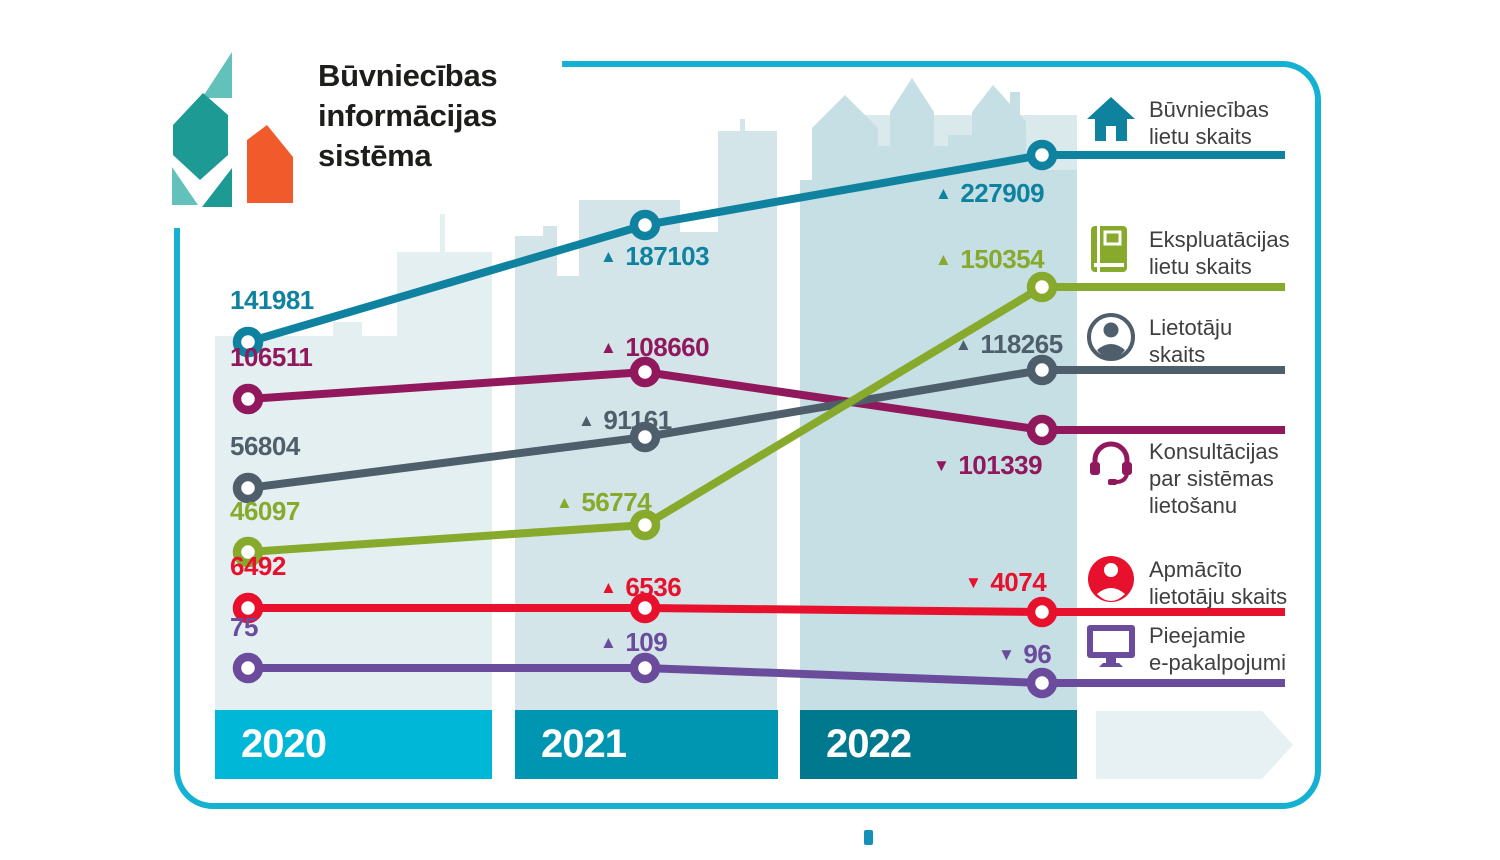 The image size is (1500, 860). Describe the element at coordinates (408, 115) in the screenshot. I see `title-line: informācijas` at that location.